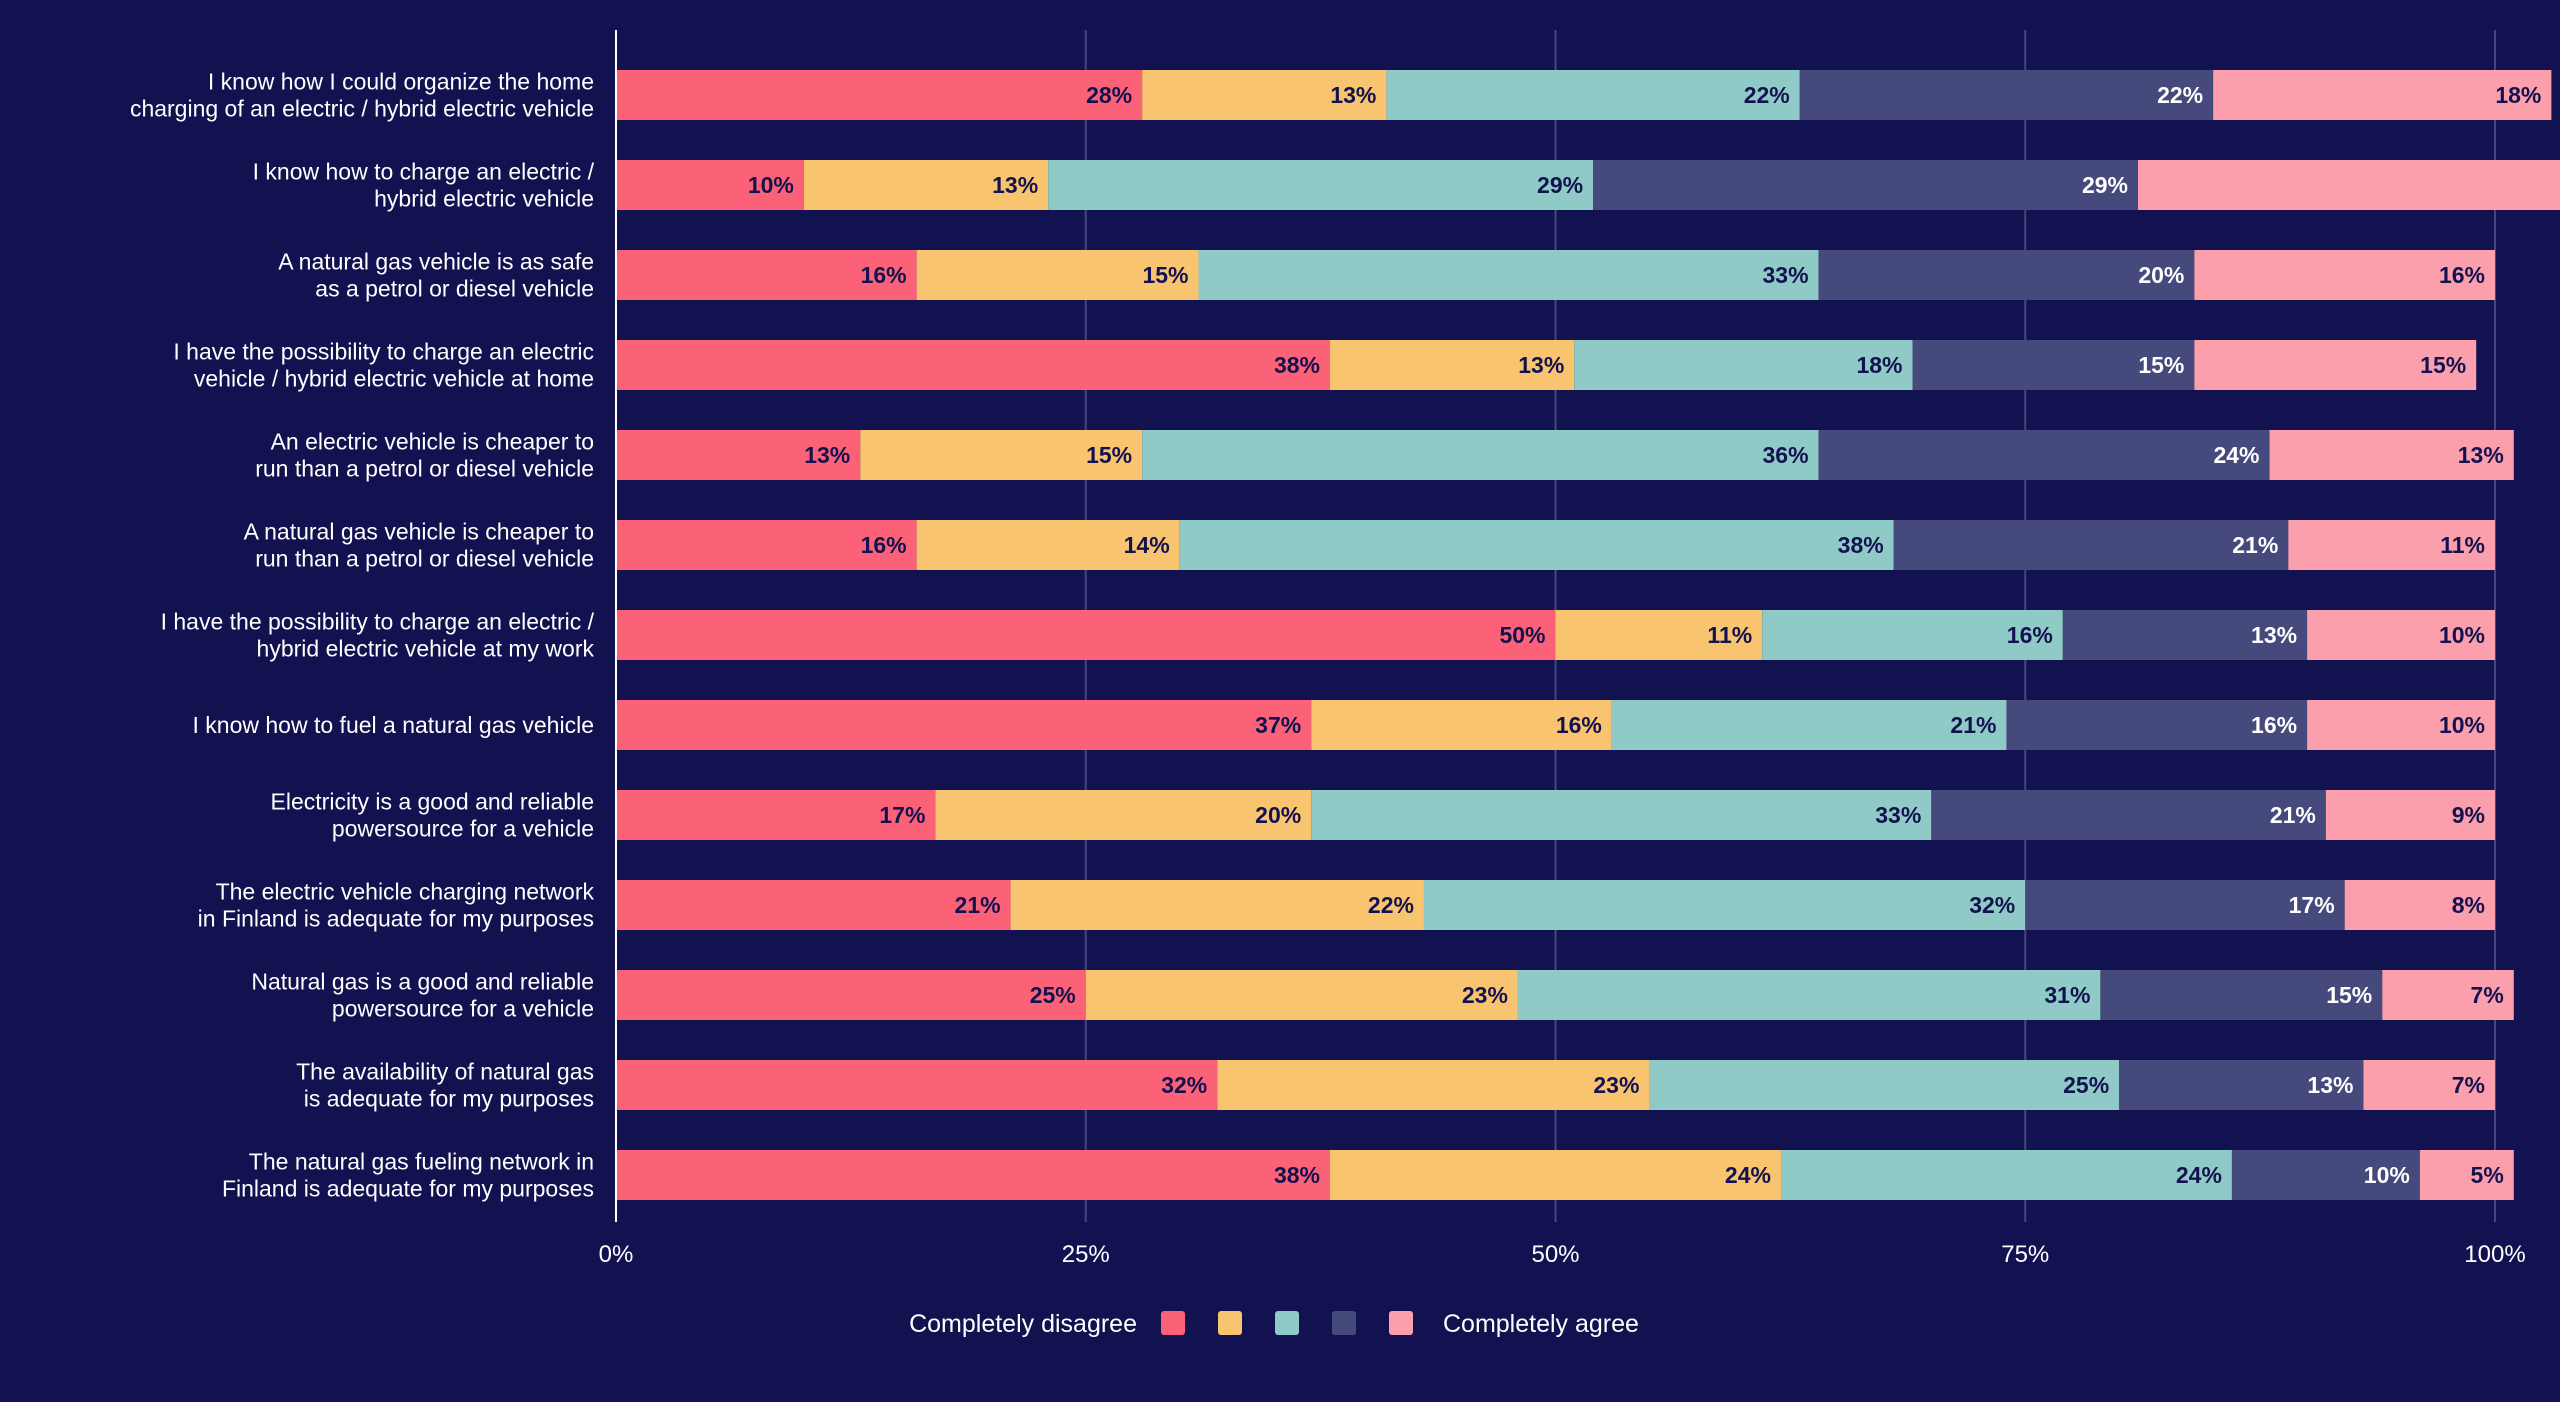 Image resolution: width=2560 pixels, height=1402 pixels. I want to click on bar-segment-row3-series5: 16%, so click(2344, 275).